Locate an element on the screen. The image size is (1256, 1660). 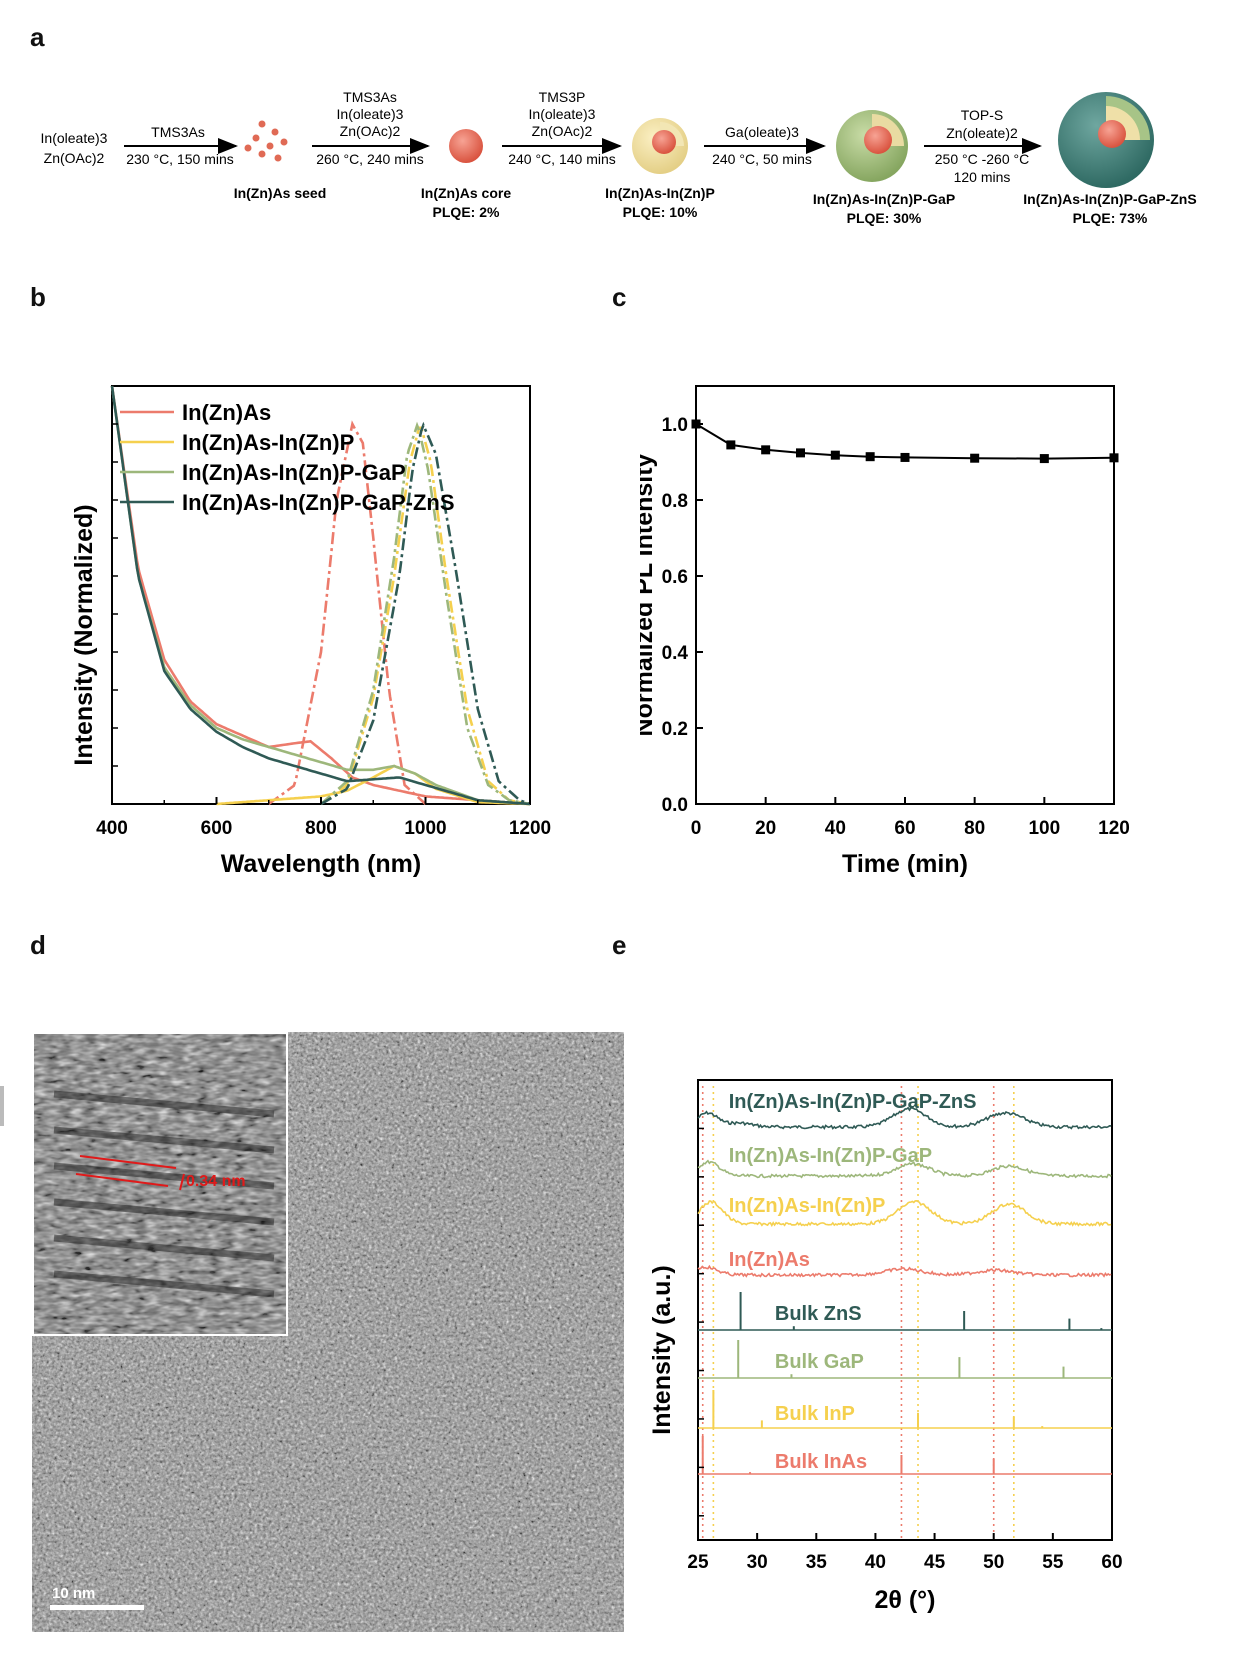
product-seed-label: In(Zn)As seed is located at coordinates (280, 193).